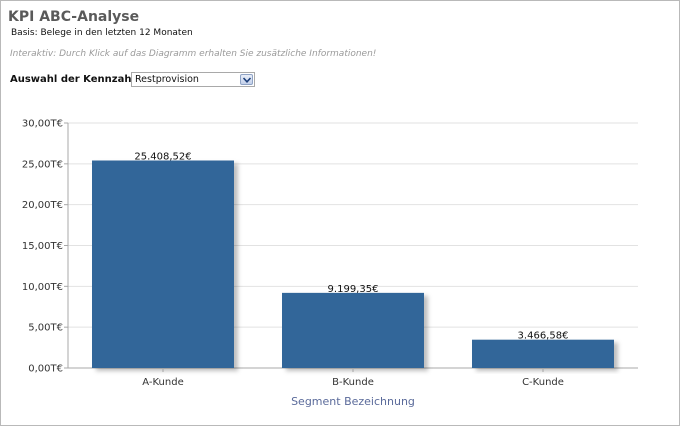 This screenshot has width=680, height=426. Describe the element at coordinates (167, 79) in the screenshot. I see `kpi-select-value: Restprovision` at that location.